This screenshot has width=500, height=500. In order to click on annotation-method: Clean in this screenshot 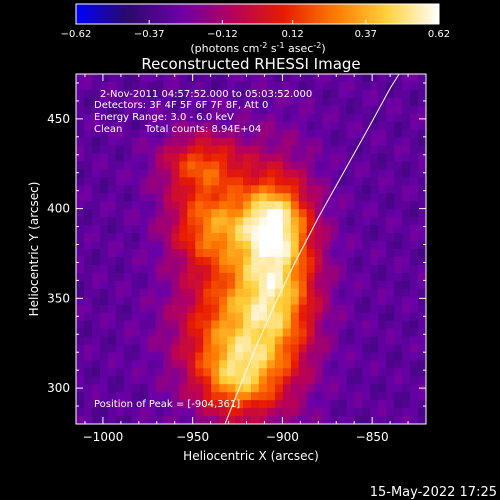, I will do `click(108, 129)`.